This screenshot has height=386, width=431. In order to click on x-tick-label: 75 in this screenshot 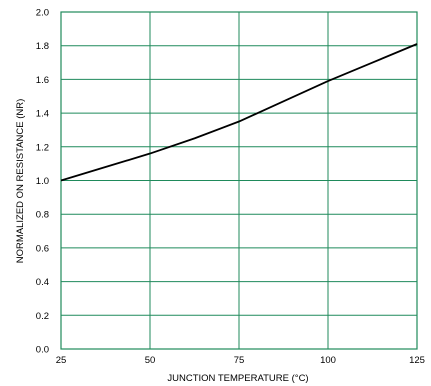, I will do `click(239, 360)`.